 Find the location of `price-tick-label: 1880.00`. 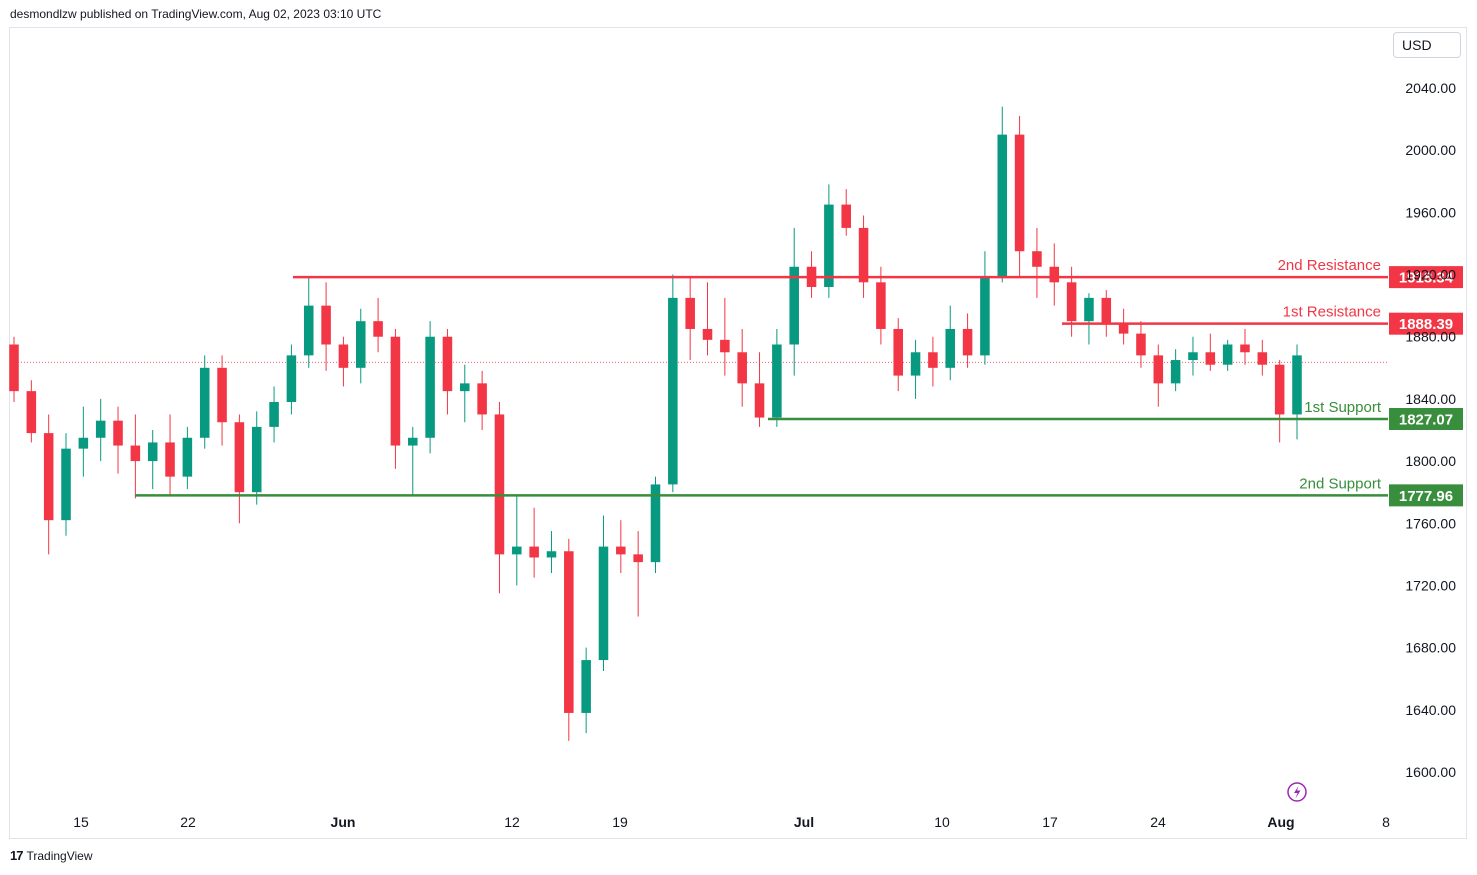

price-tick-label: 1880.00 is located at coordinates (1430, 337).